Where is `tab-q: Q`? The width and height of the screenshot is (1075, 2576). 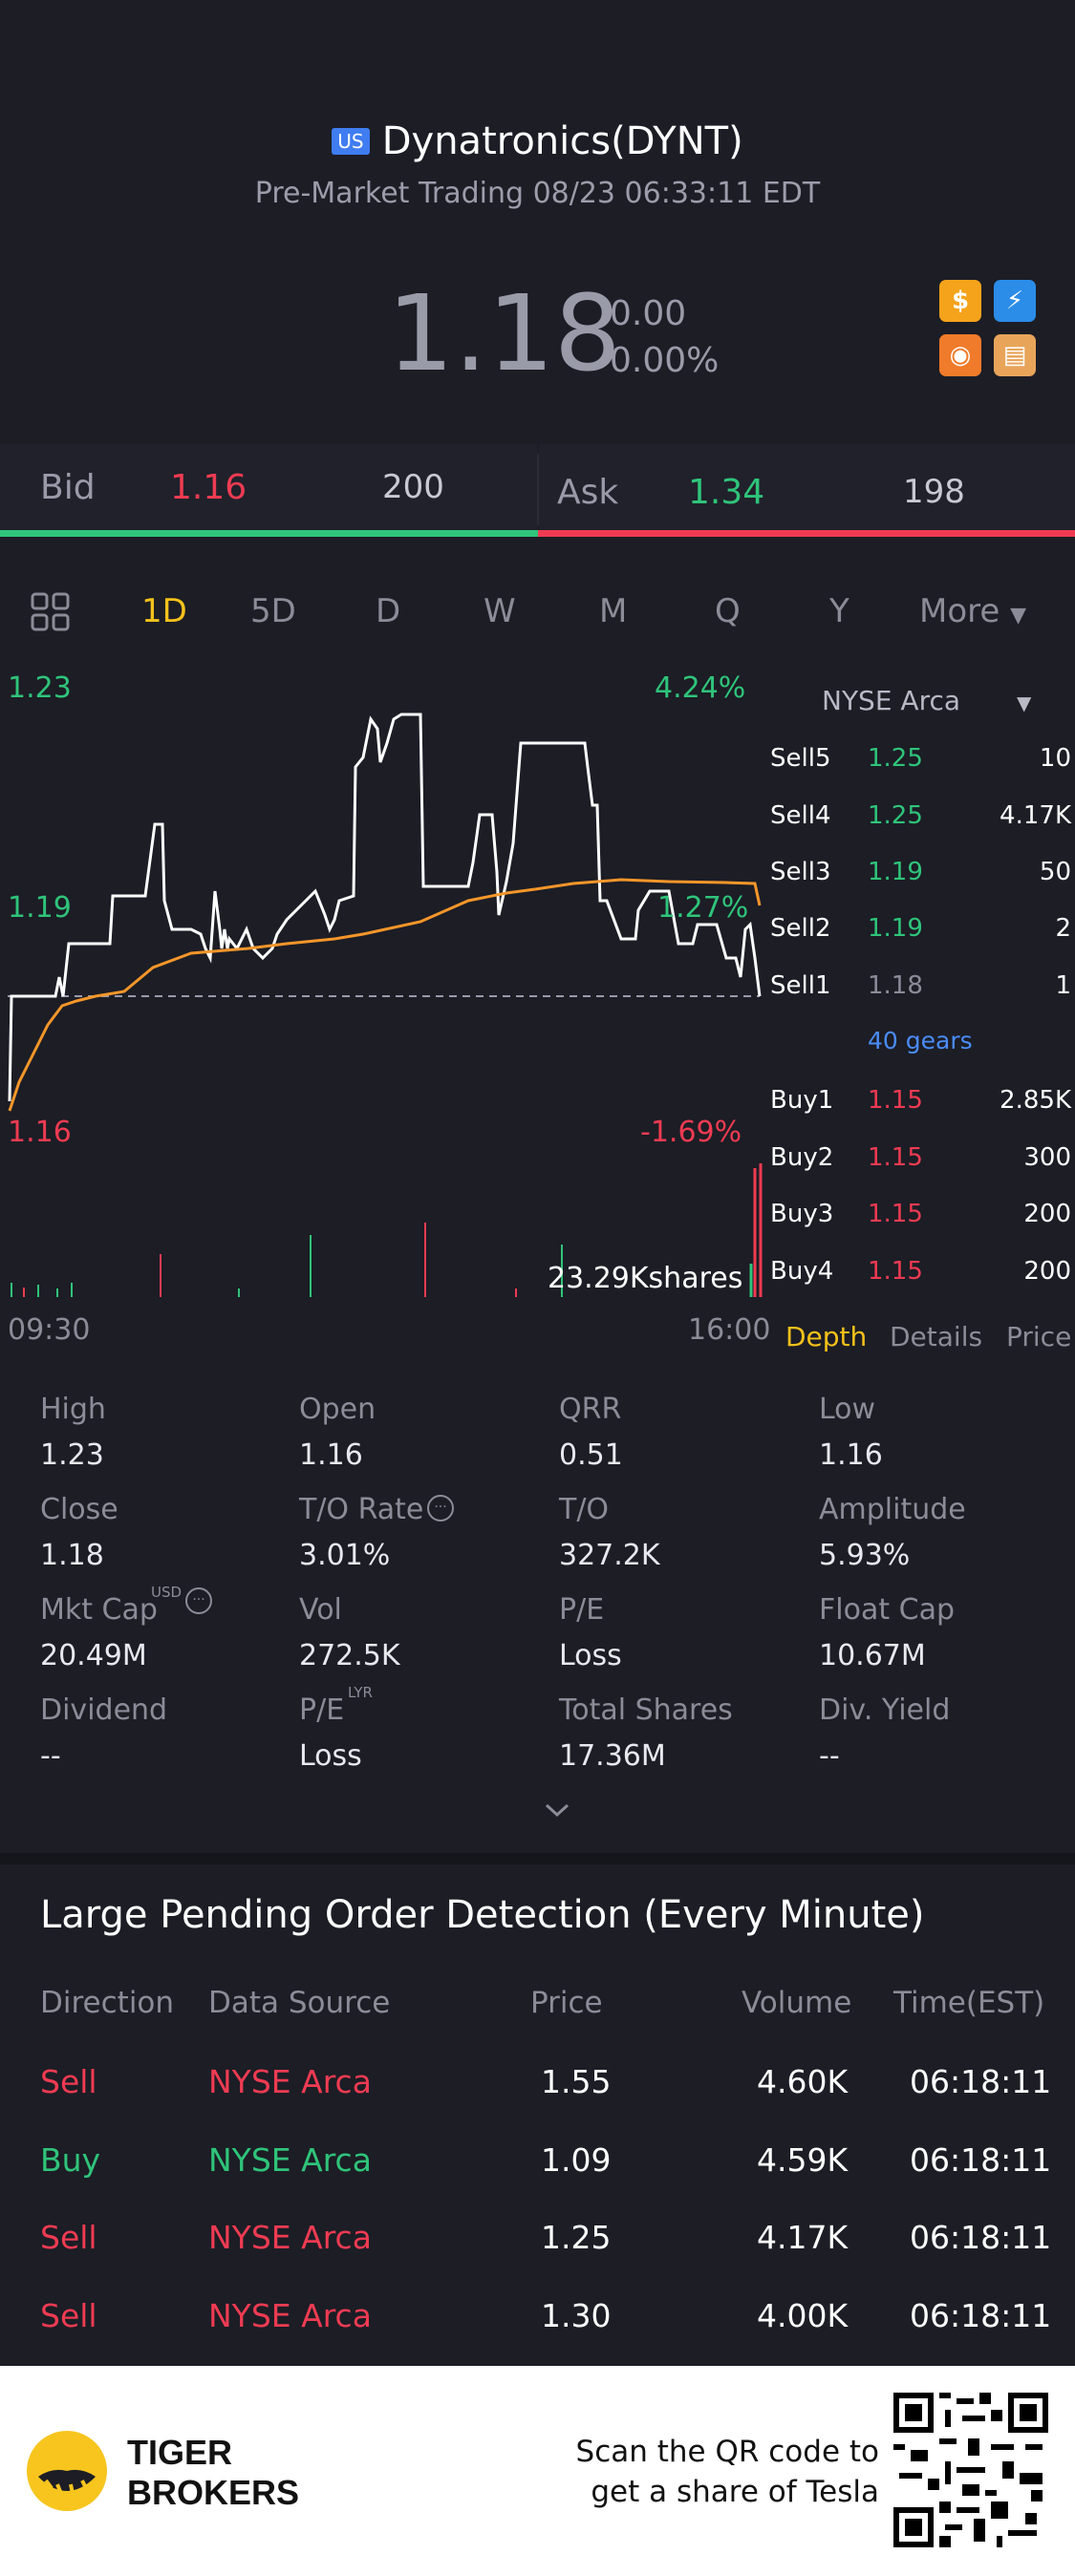
tab-q: Q is located at coordinates (728, 611).